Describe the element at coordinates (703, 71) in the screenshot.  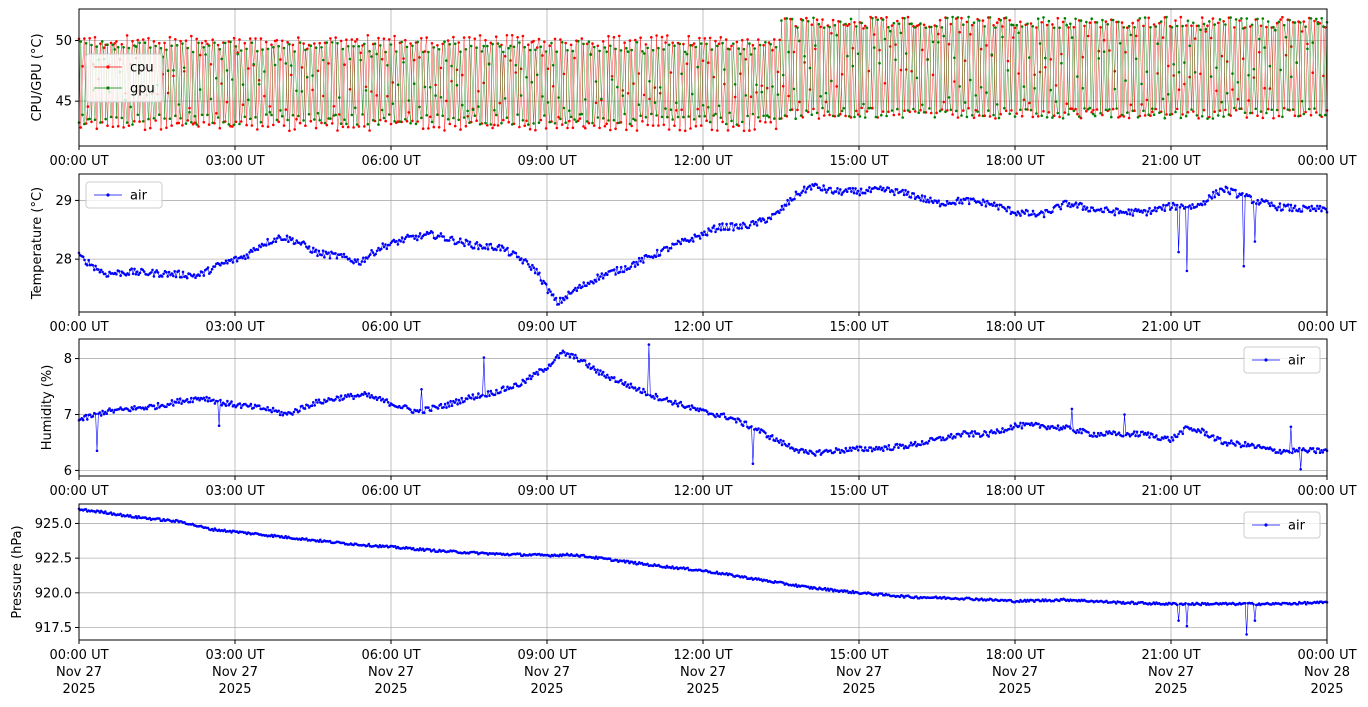
I see `series-gpu-markers` at that location.